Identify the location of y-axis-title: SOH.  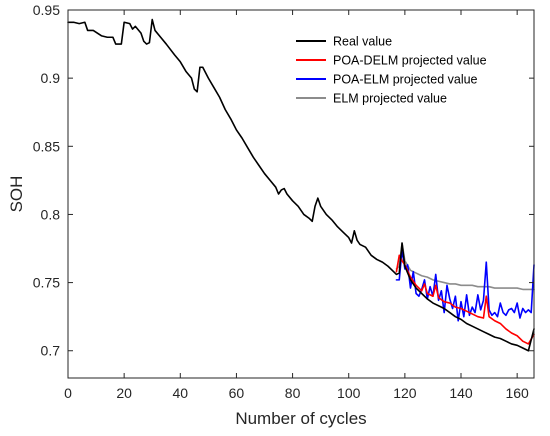
(16, 194).